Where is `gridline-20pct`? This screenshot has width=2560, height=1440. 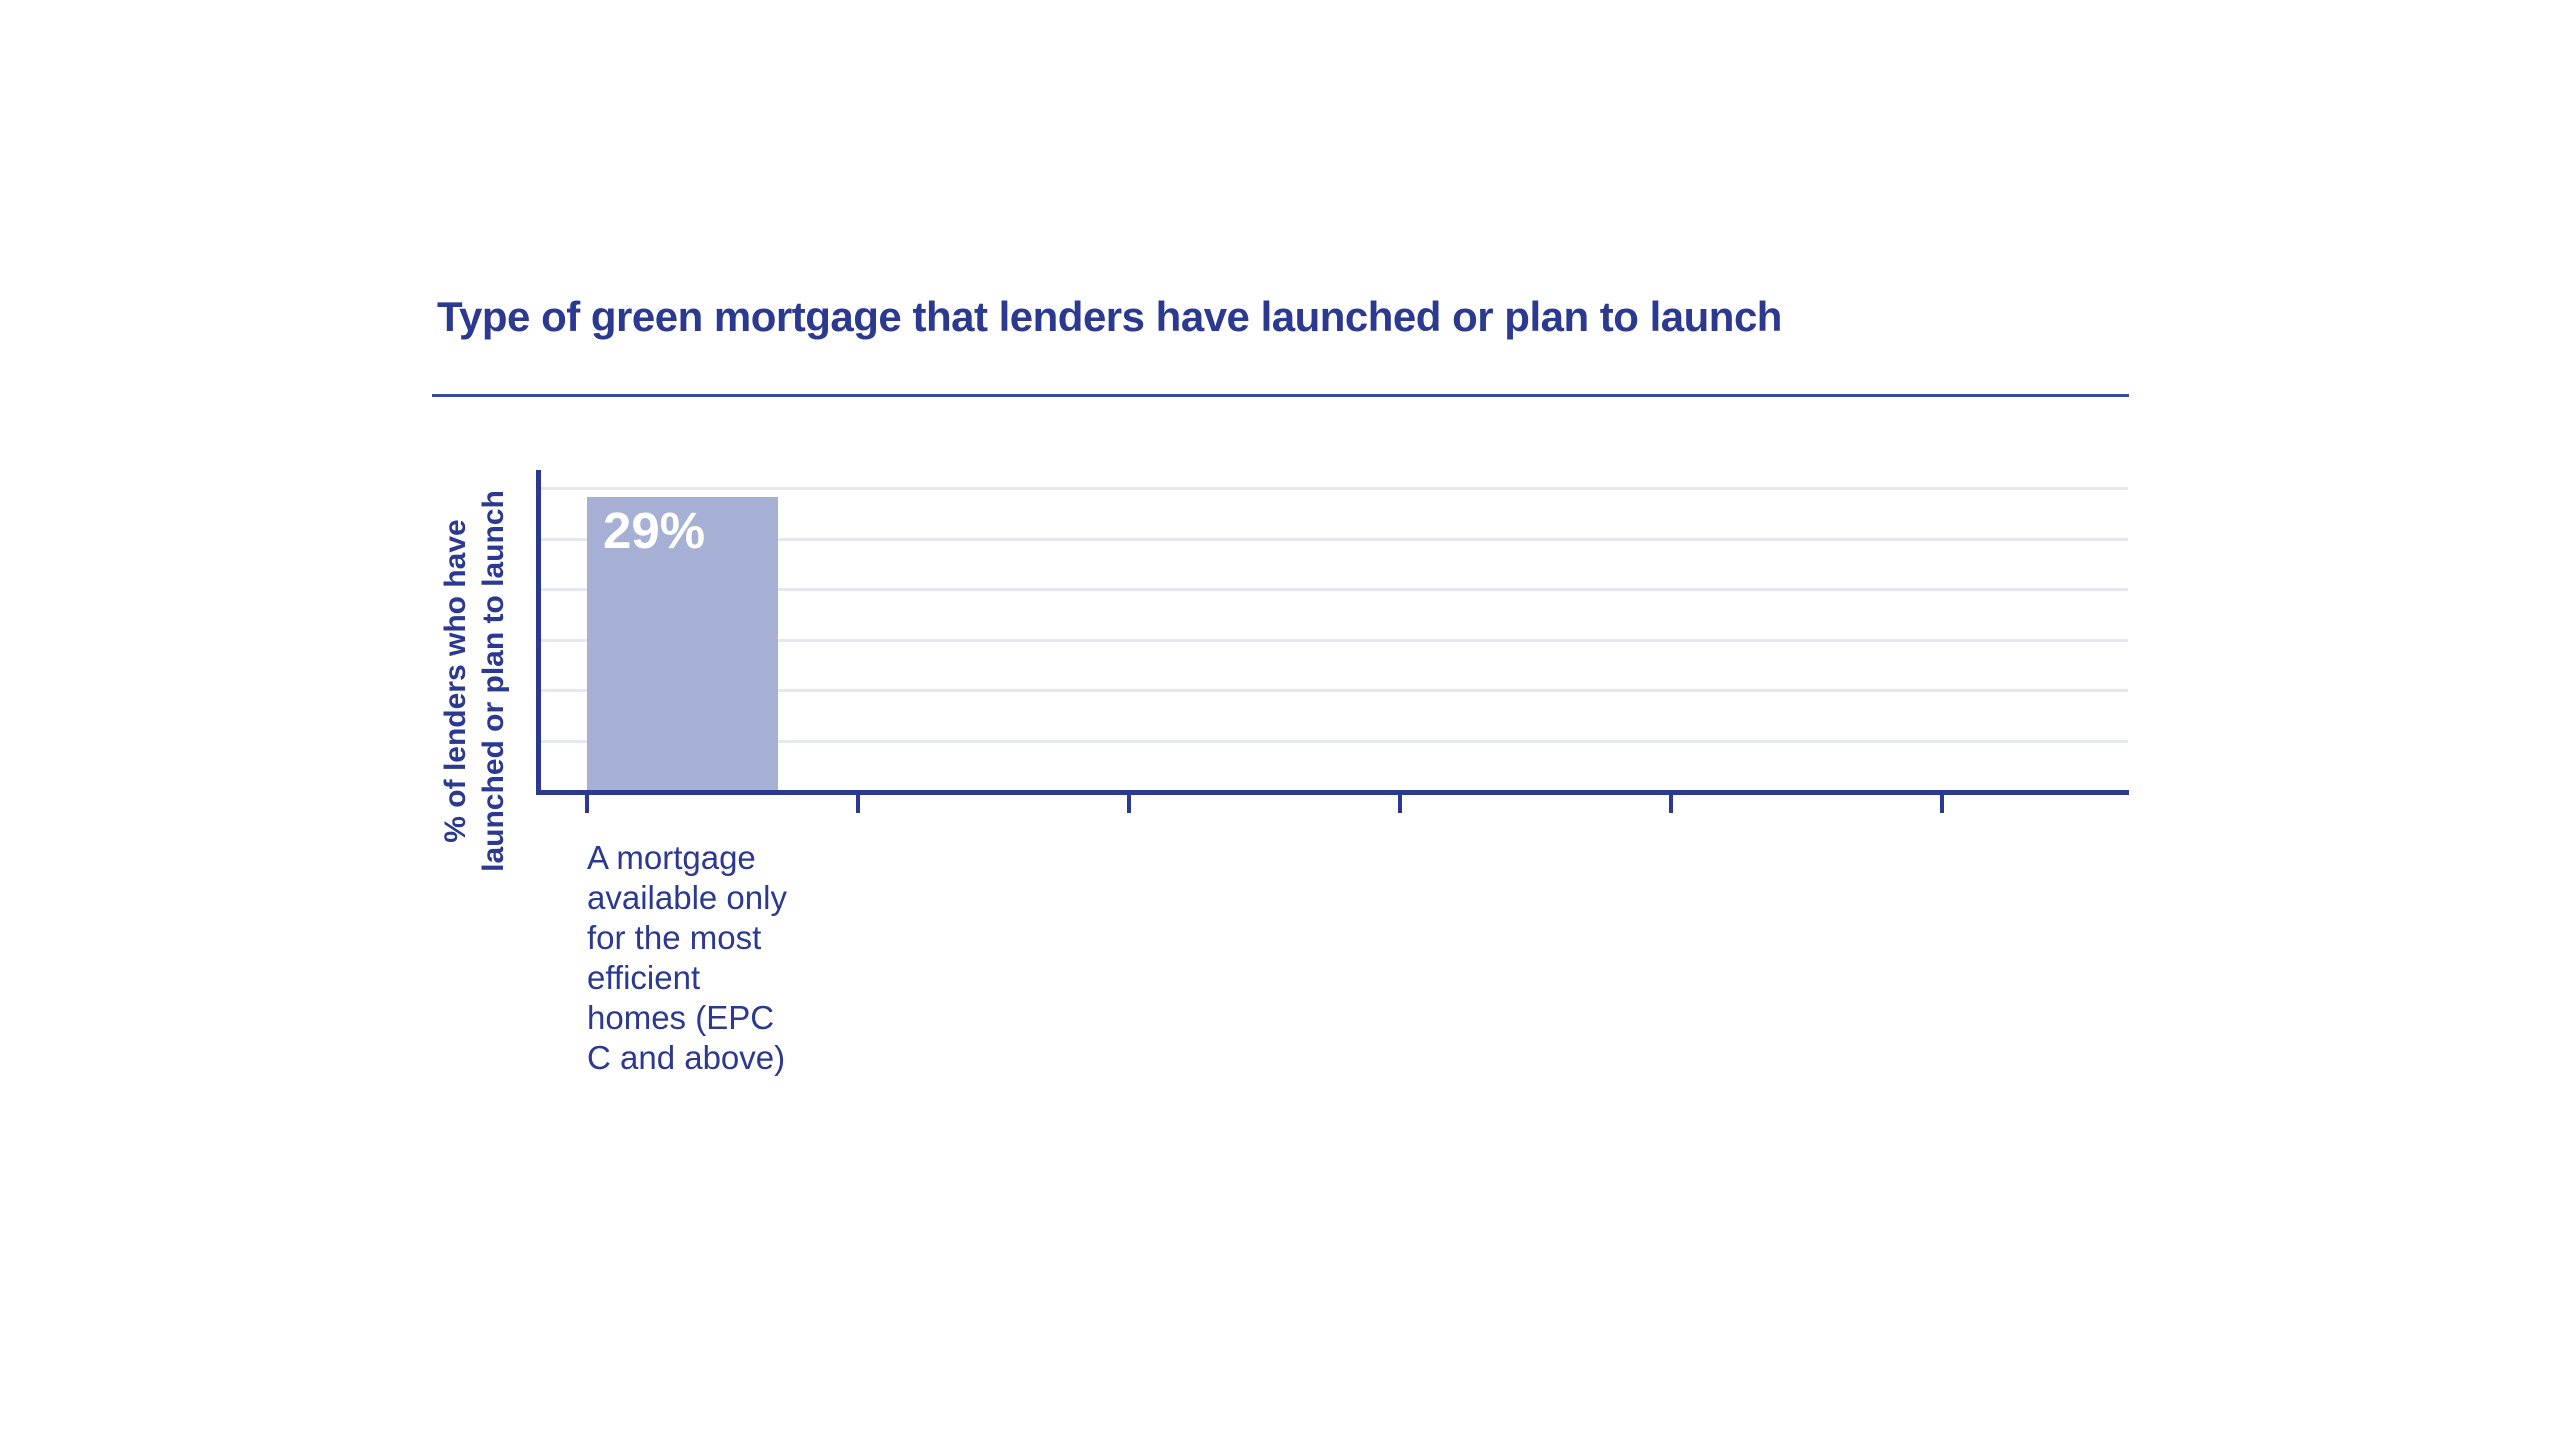
gridline-20pct is located at coordinates (1334, 589).